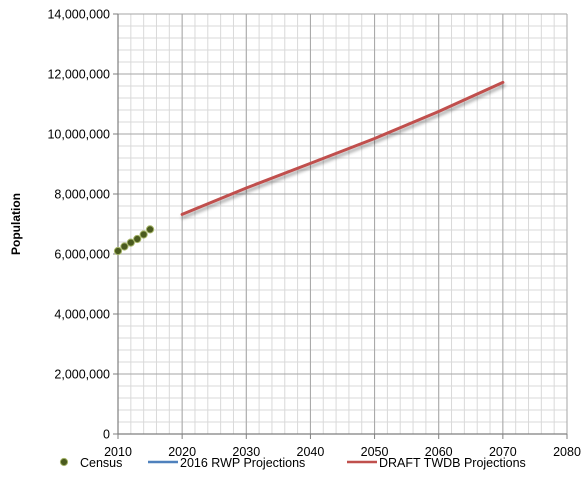  I want to click on y-tick-label: 2,000,000, so click(82, 375).